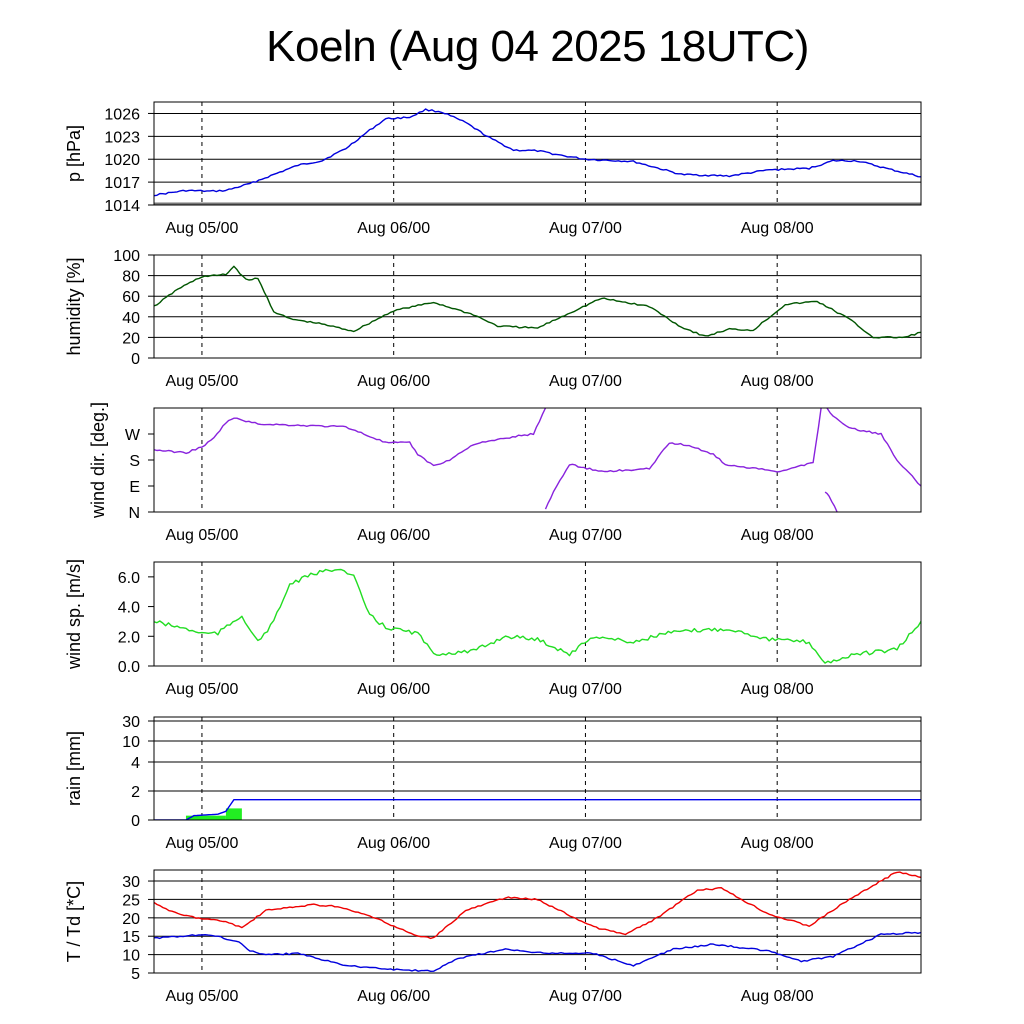 The image size is (1024, 1024). I want to click on y-tick-label: 15, so click(131, 937).